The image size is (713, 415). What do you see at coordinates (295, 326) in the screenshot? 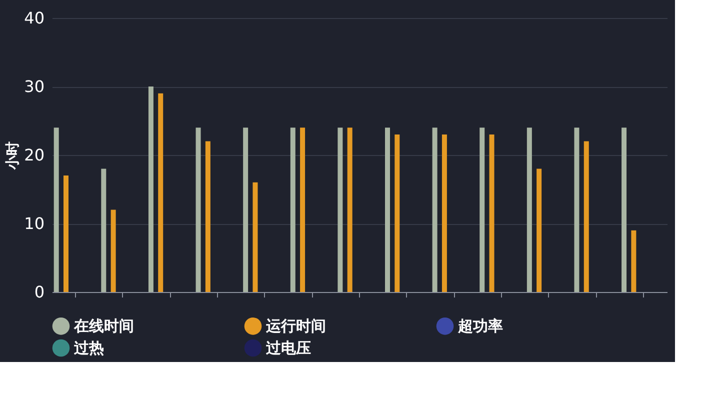
I see `legend-label: 运行时间` at bounding box center [295, 326].